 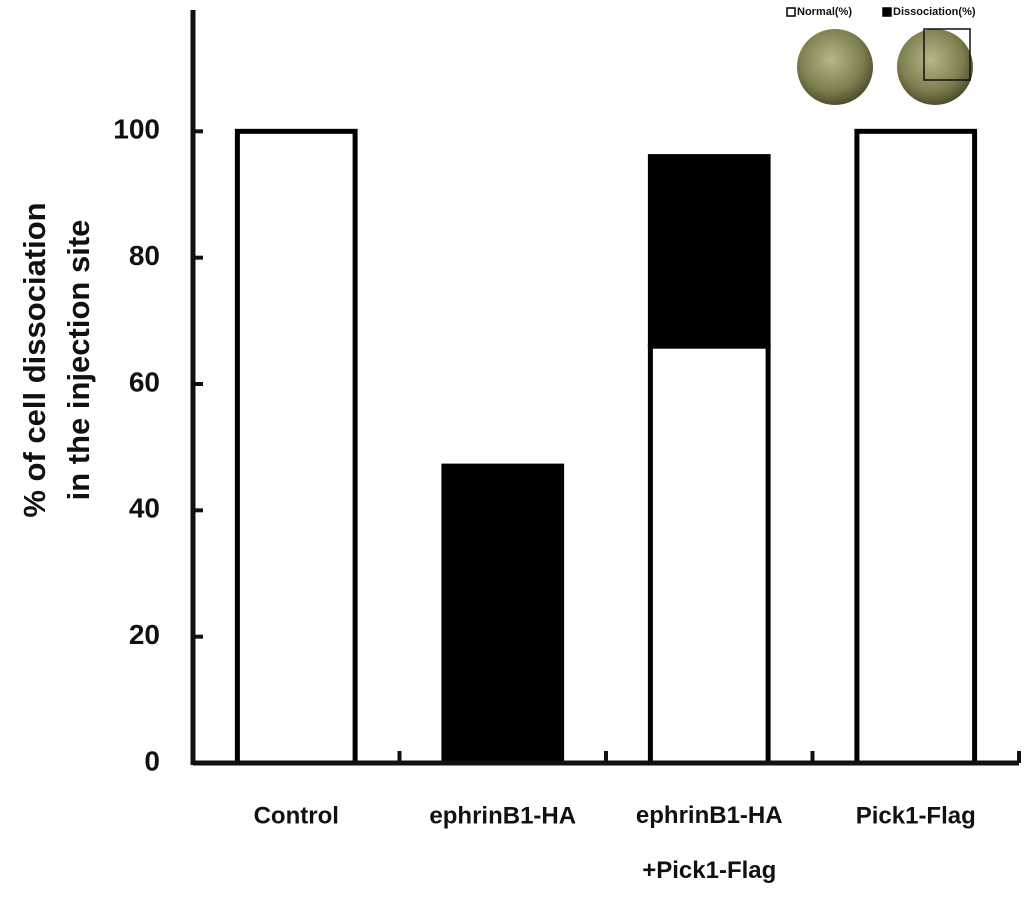 What do you see at coordinates (916, 815) in the screenshot?
I see `x-tick-label: Pick1-Flag` at bounding box center [916, 815].